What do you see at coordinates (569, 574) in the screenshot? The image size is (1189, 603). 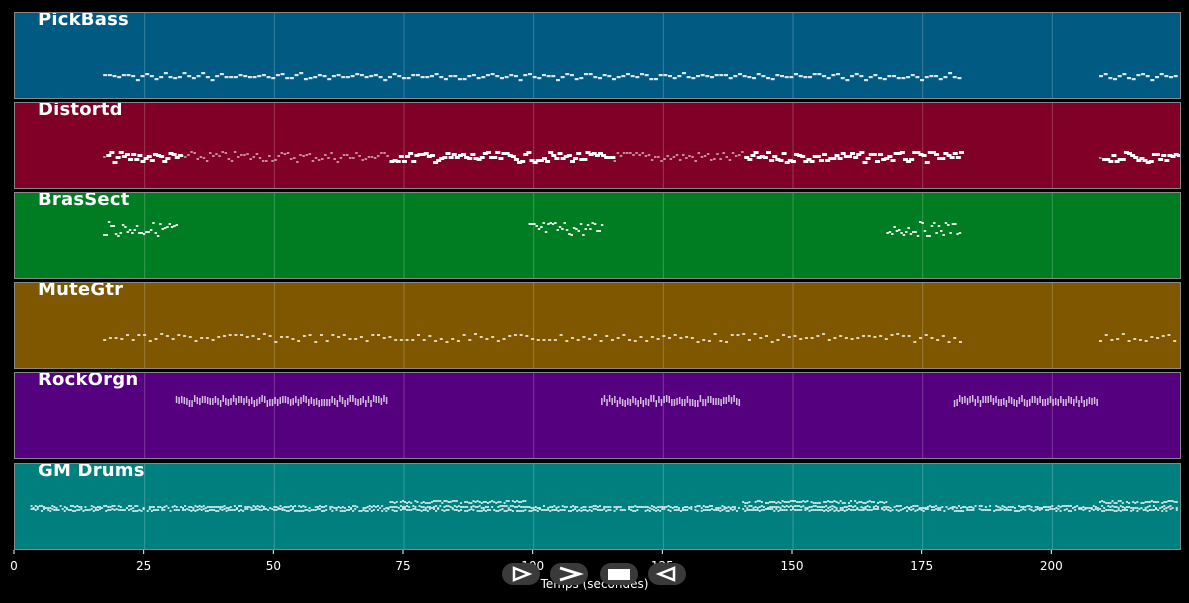 I see `fast-forward-button` at bounding box center [569, 574].